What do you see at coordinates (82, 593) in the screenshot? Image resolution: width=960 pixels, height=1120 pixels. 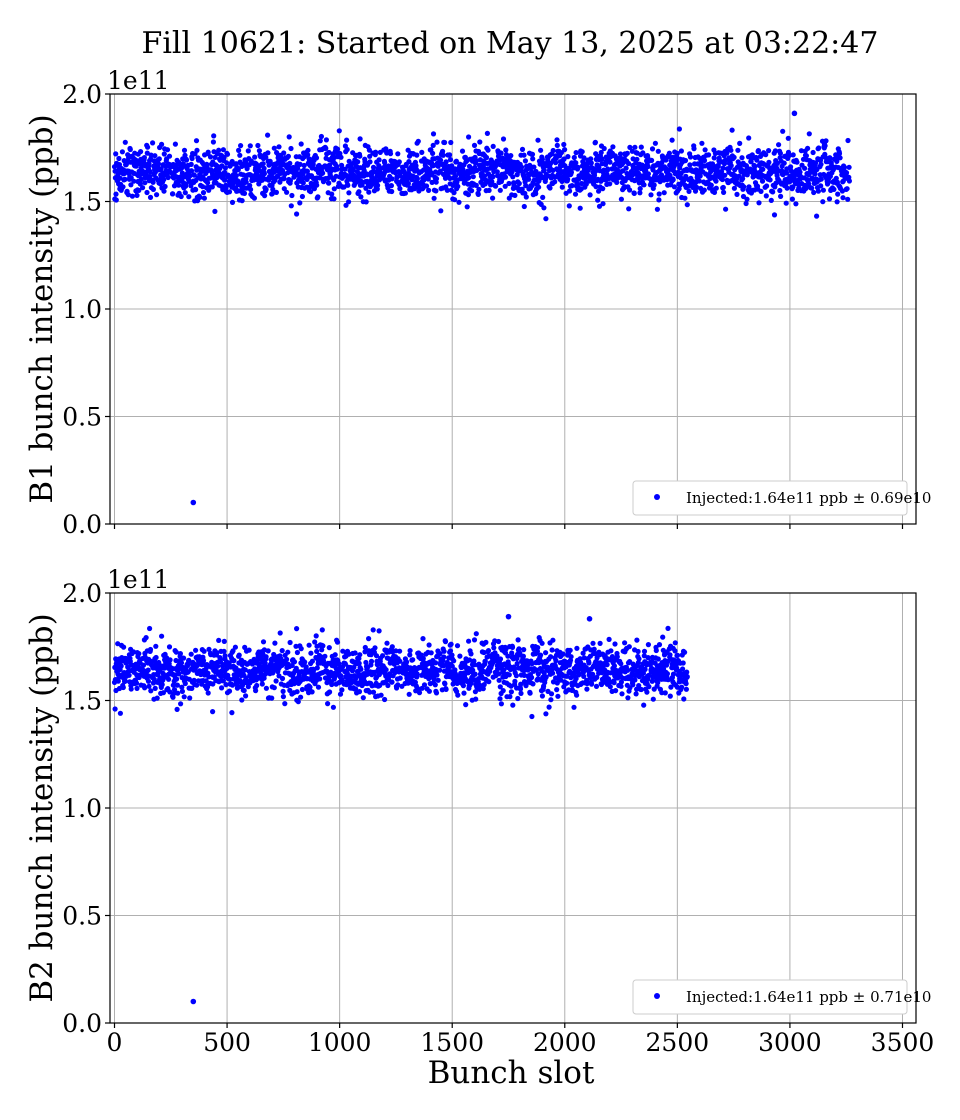 I see `y-tick-label: 2.0` at bounding box center [82, 593].